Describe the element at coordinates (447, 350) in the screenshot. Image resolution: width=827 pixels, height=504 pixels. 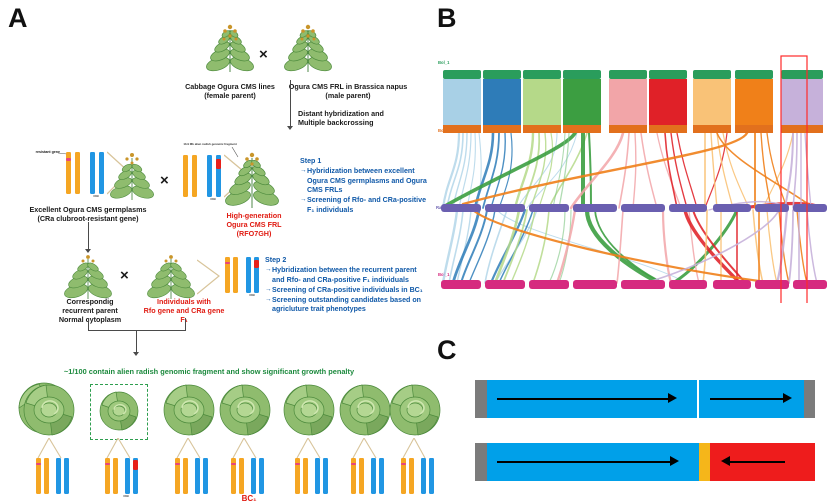
I see `panel-label-c: C` at that location.